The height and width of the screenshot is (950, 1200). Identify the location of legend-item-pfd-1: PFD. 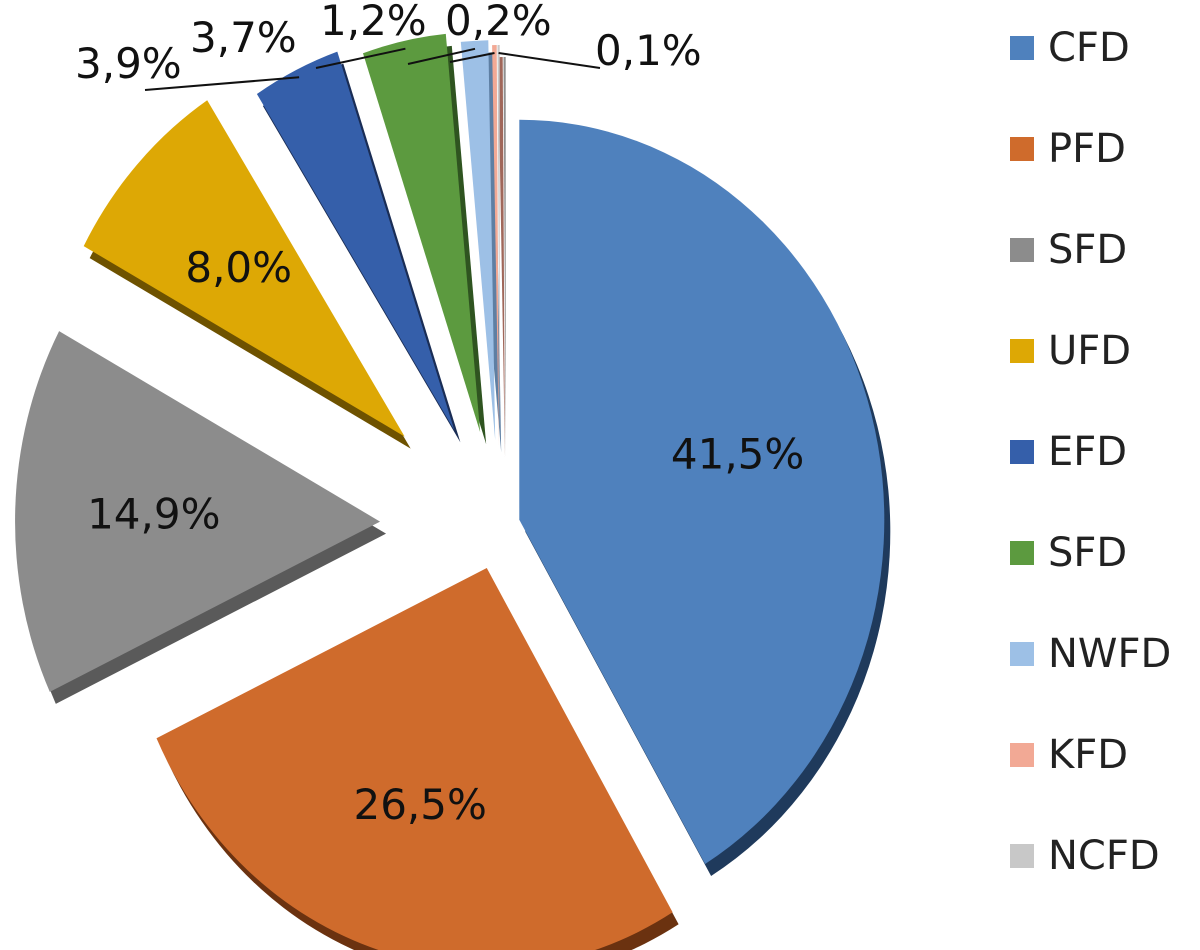
(1068, 149).